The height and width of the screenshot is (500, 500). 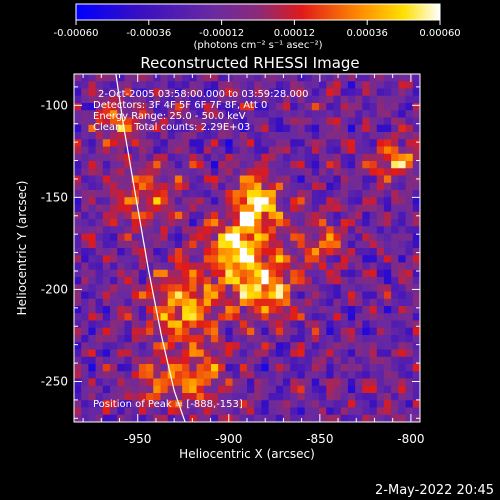 I want to click on y-tick-label: -200, so click(x=54, y=289).